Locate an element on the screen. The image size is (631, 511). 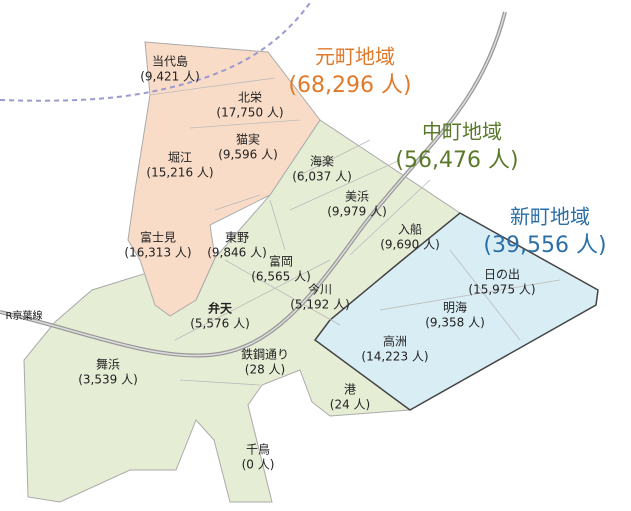
region-name: 新町地域 is located at coordinates (550, 217).